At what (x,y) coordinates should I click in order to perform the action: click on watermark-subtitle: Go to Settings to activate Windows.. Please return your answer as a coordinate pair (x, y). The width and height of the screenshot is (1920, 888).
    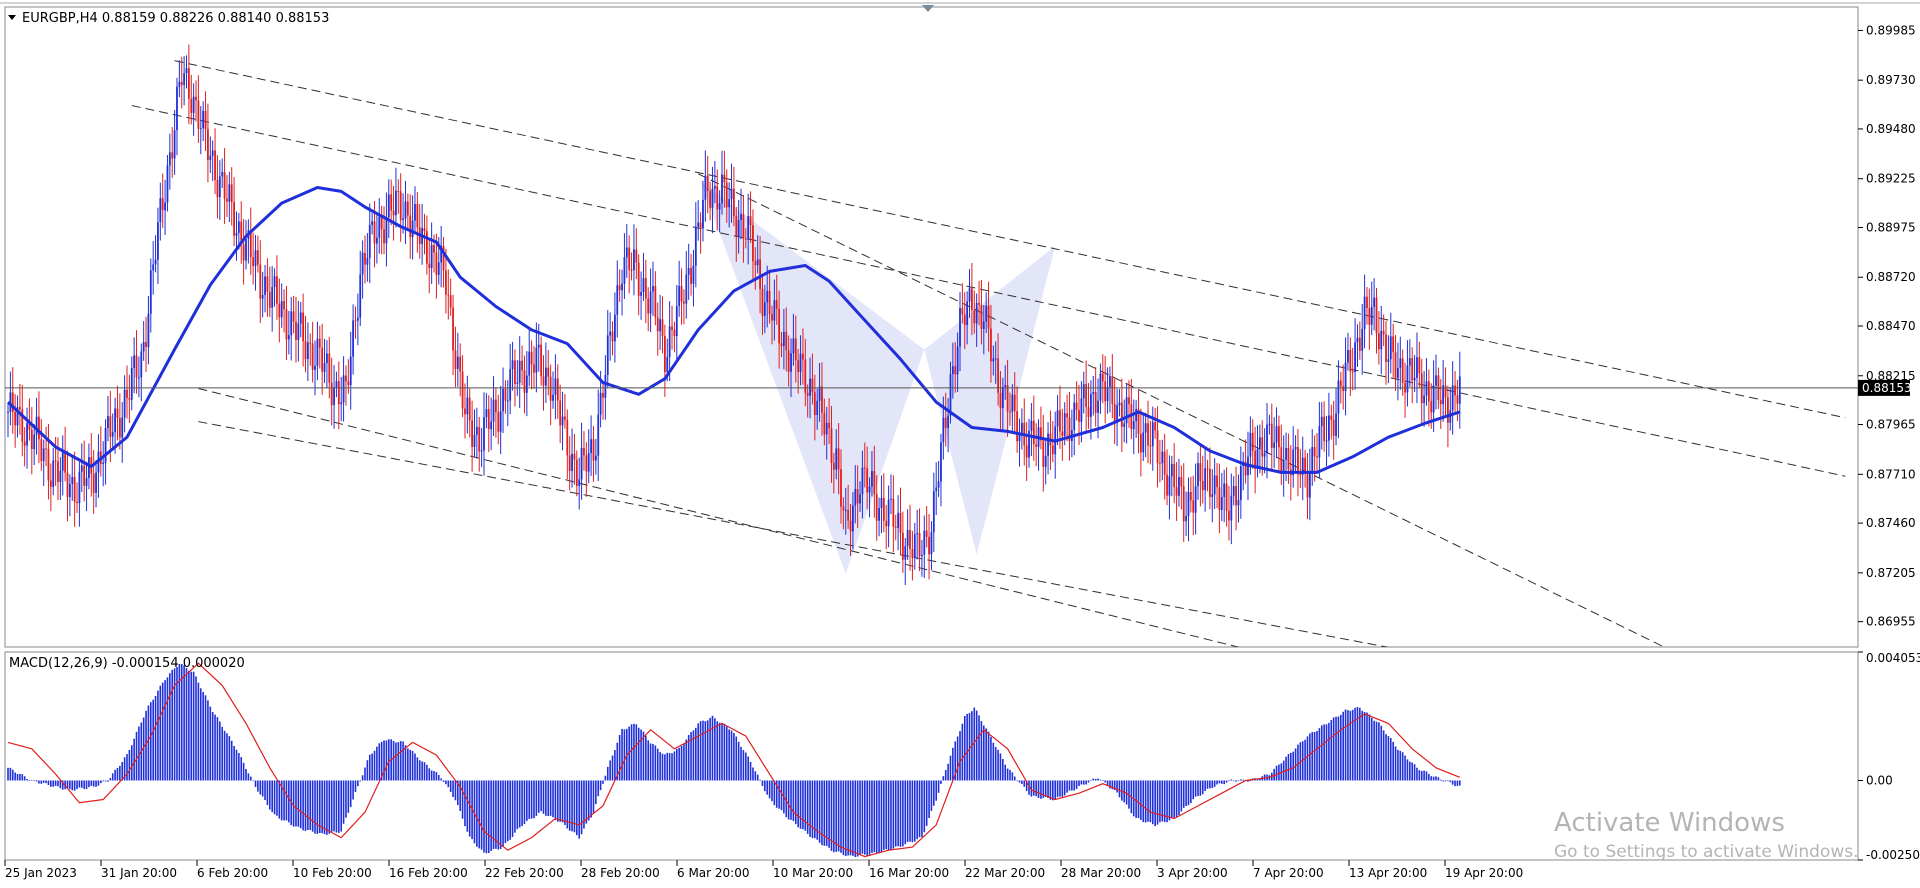
    Looking at the image, I should click on (1706, 852).